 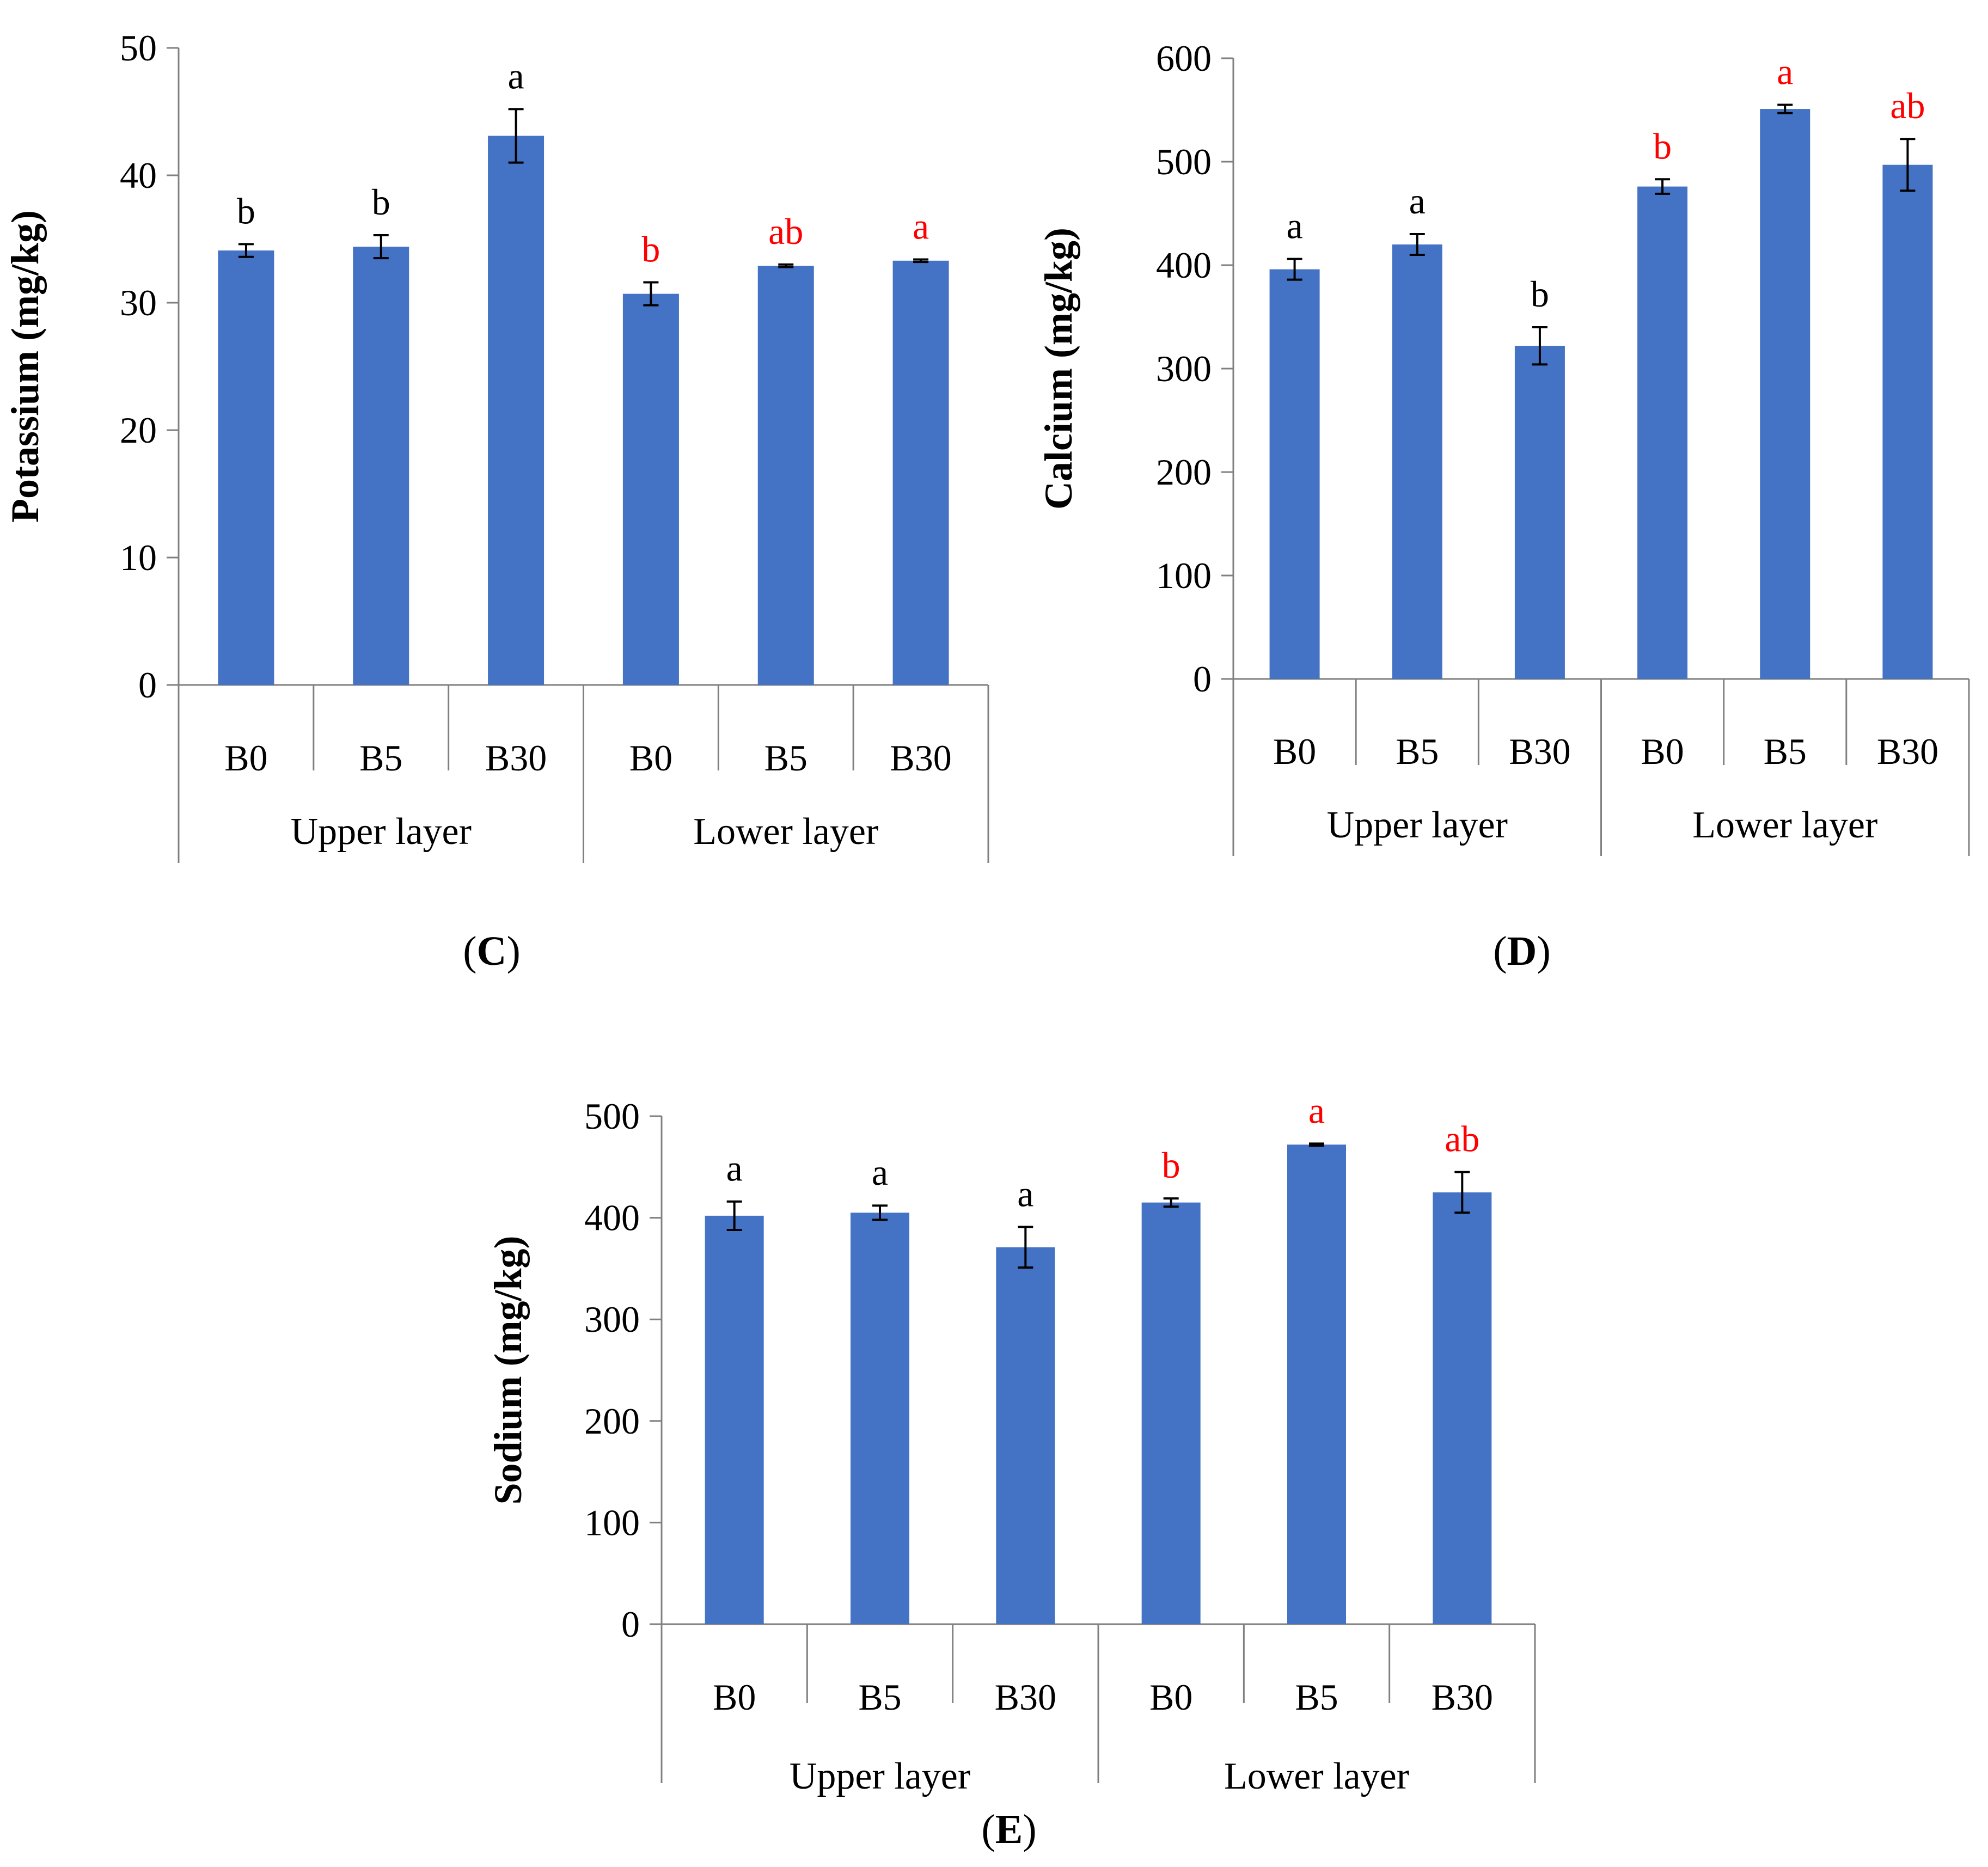 What do you see at coordinates (1500, 951) in the screenshot?
I see `panel-label-d-open: (` at bounding box center [1500, 951].